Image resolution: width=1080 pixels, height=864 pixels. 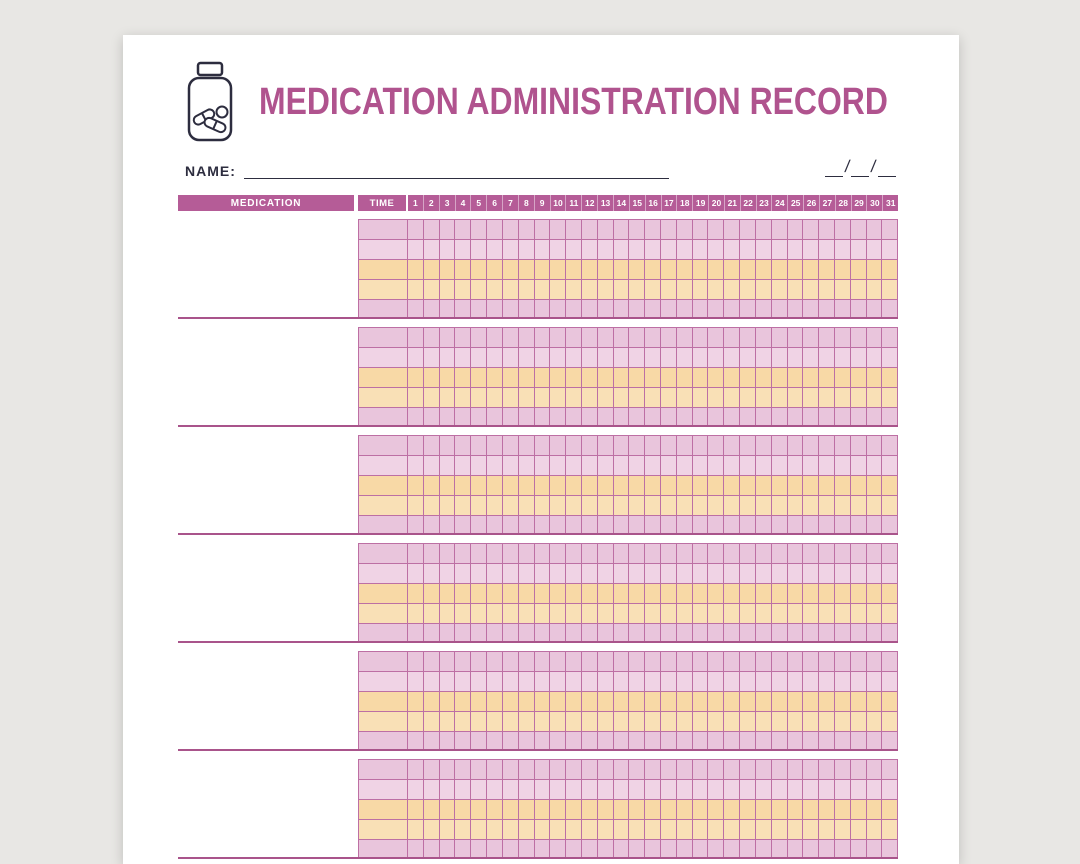 I want to click on time-cell, so click(x=383, y=524).